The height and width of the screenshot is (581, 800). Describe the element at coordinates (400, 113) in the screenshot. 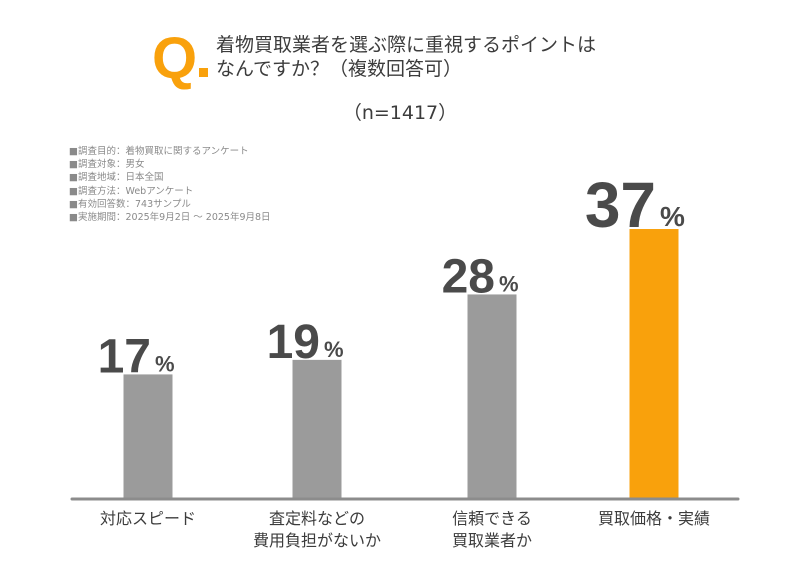

I see `sample-size: （n=1417）` at that location.